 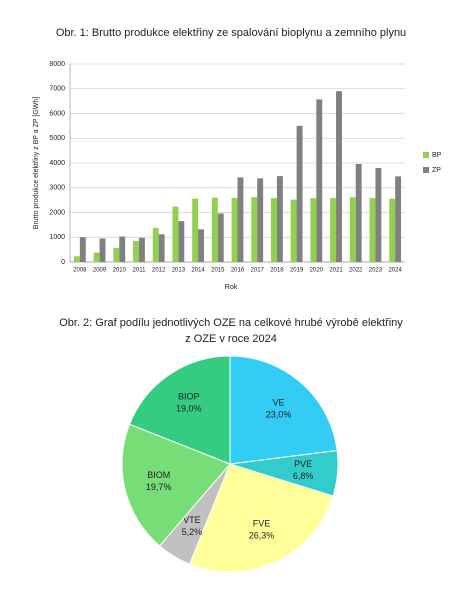 What do you see at coordinates (159, 487) in the screenshot?
I see `slice-value-label: 19,7%` at bounding box center [159, 487].